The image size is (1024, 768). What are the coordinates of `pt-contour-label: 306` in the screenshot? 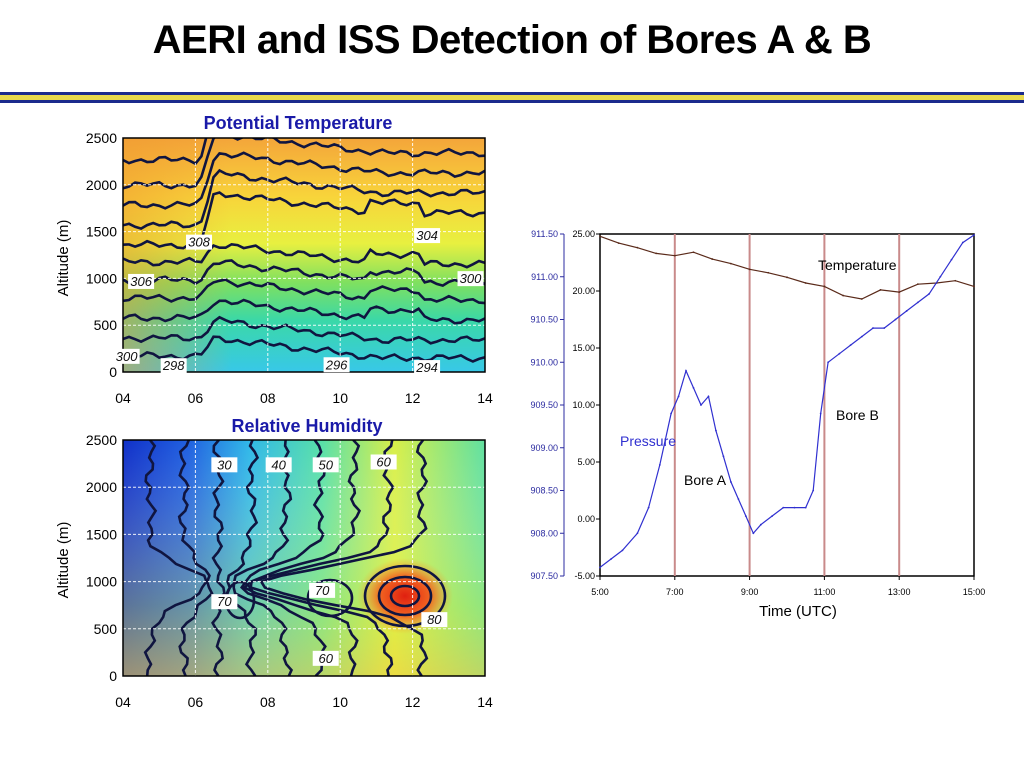 It's located at (141, 281).